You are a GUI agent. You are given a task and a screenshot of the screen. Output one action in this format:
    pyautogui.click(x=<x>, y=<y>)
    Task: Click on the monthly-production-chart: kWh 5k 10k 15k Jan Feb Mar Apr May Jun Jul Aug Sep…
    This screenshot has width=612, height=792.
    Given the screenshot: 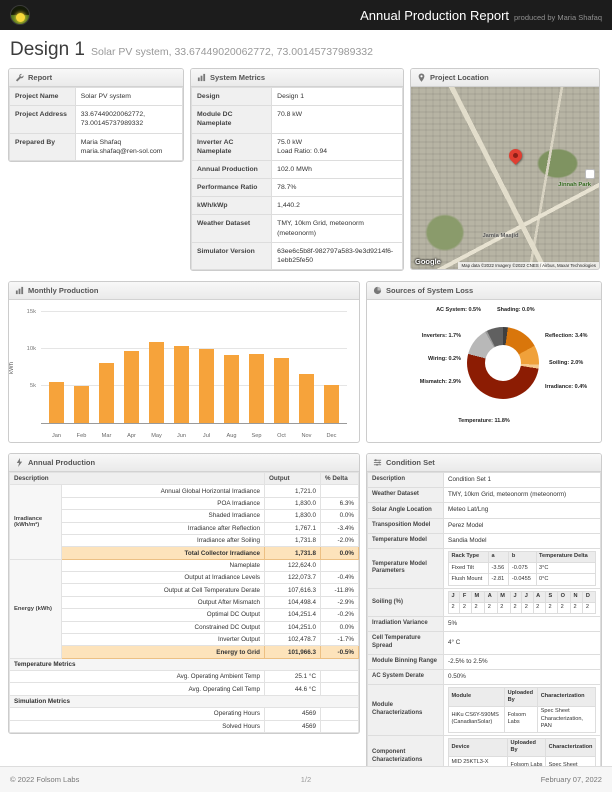 What is the action you would take?
    pyautogui.click(x=184, y=371)
    